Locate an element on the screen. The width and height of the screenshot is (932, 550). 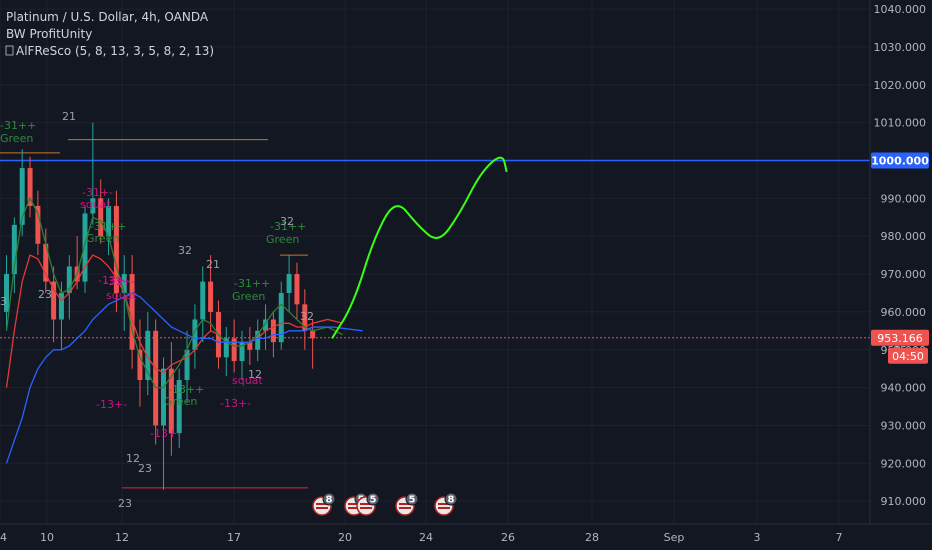
indicator-alfresco: AlFReSco (5, 8, 13, 3, 5, 8, 2, 13) is located at coordinates (115, 51).